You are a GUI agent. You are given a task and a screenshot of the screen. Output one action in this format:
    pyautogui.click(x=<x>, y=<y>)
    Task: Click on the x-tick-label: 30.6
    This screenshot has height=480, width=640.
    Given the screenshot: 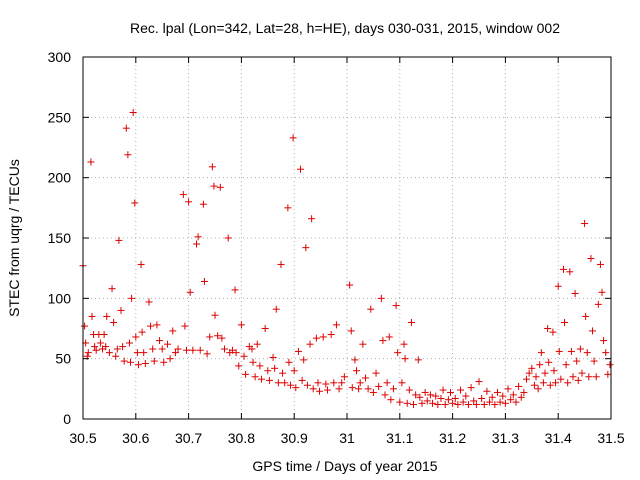 What is the action you would take?
    pyautogui.click(x=135, y=438)
    